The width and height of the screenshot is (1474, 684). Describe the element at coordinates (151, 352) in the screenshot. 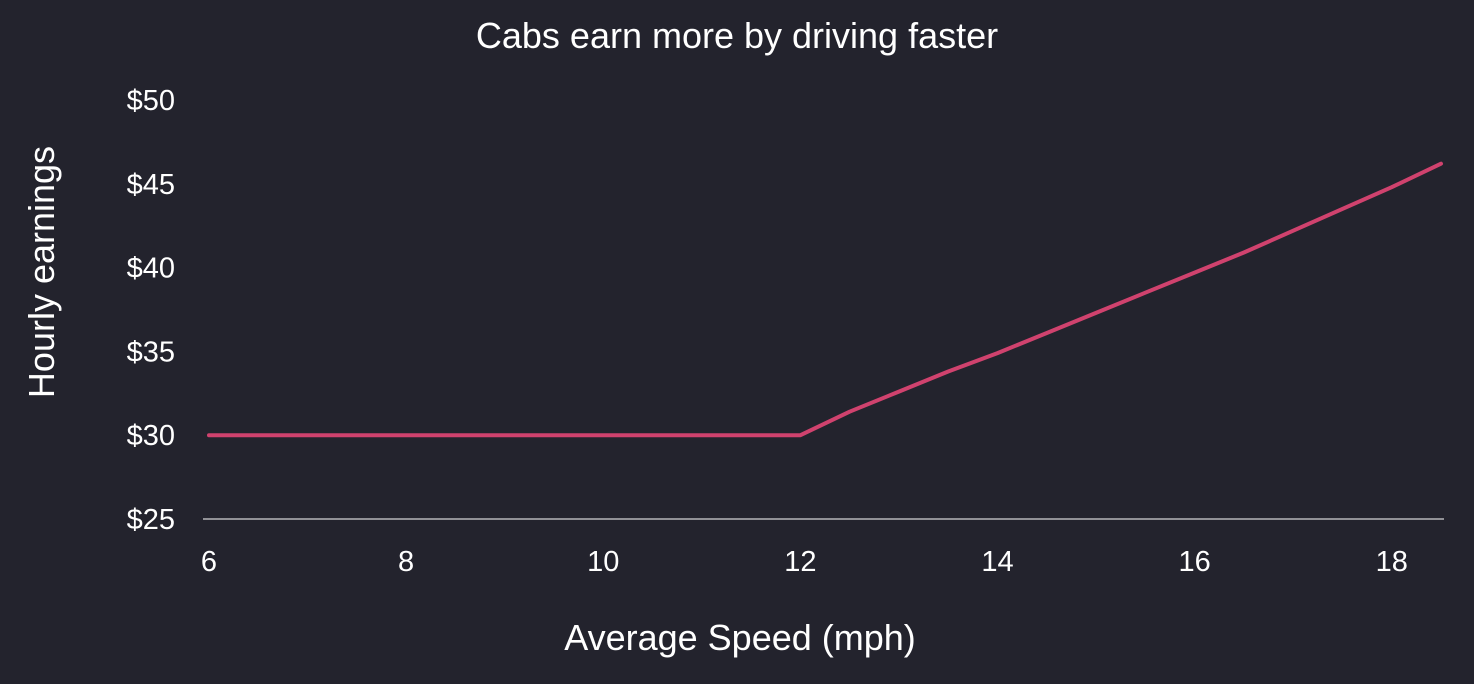

I see `y-tick-label: $35` at that location.